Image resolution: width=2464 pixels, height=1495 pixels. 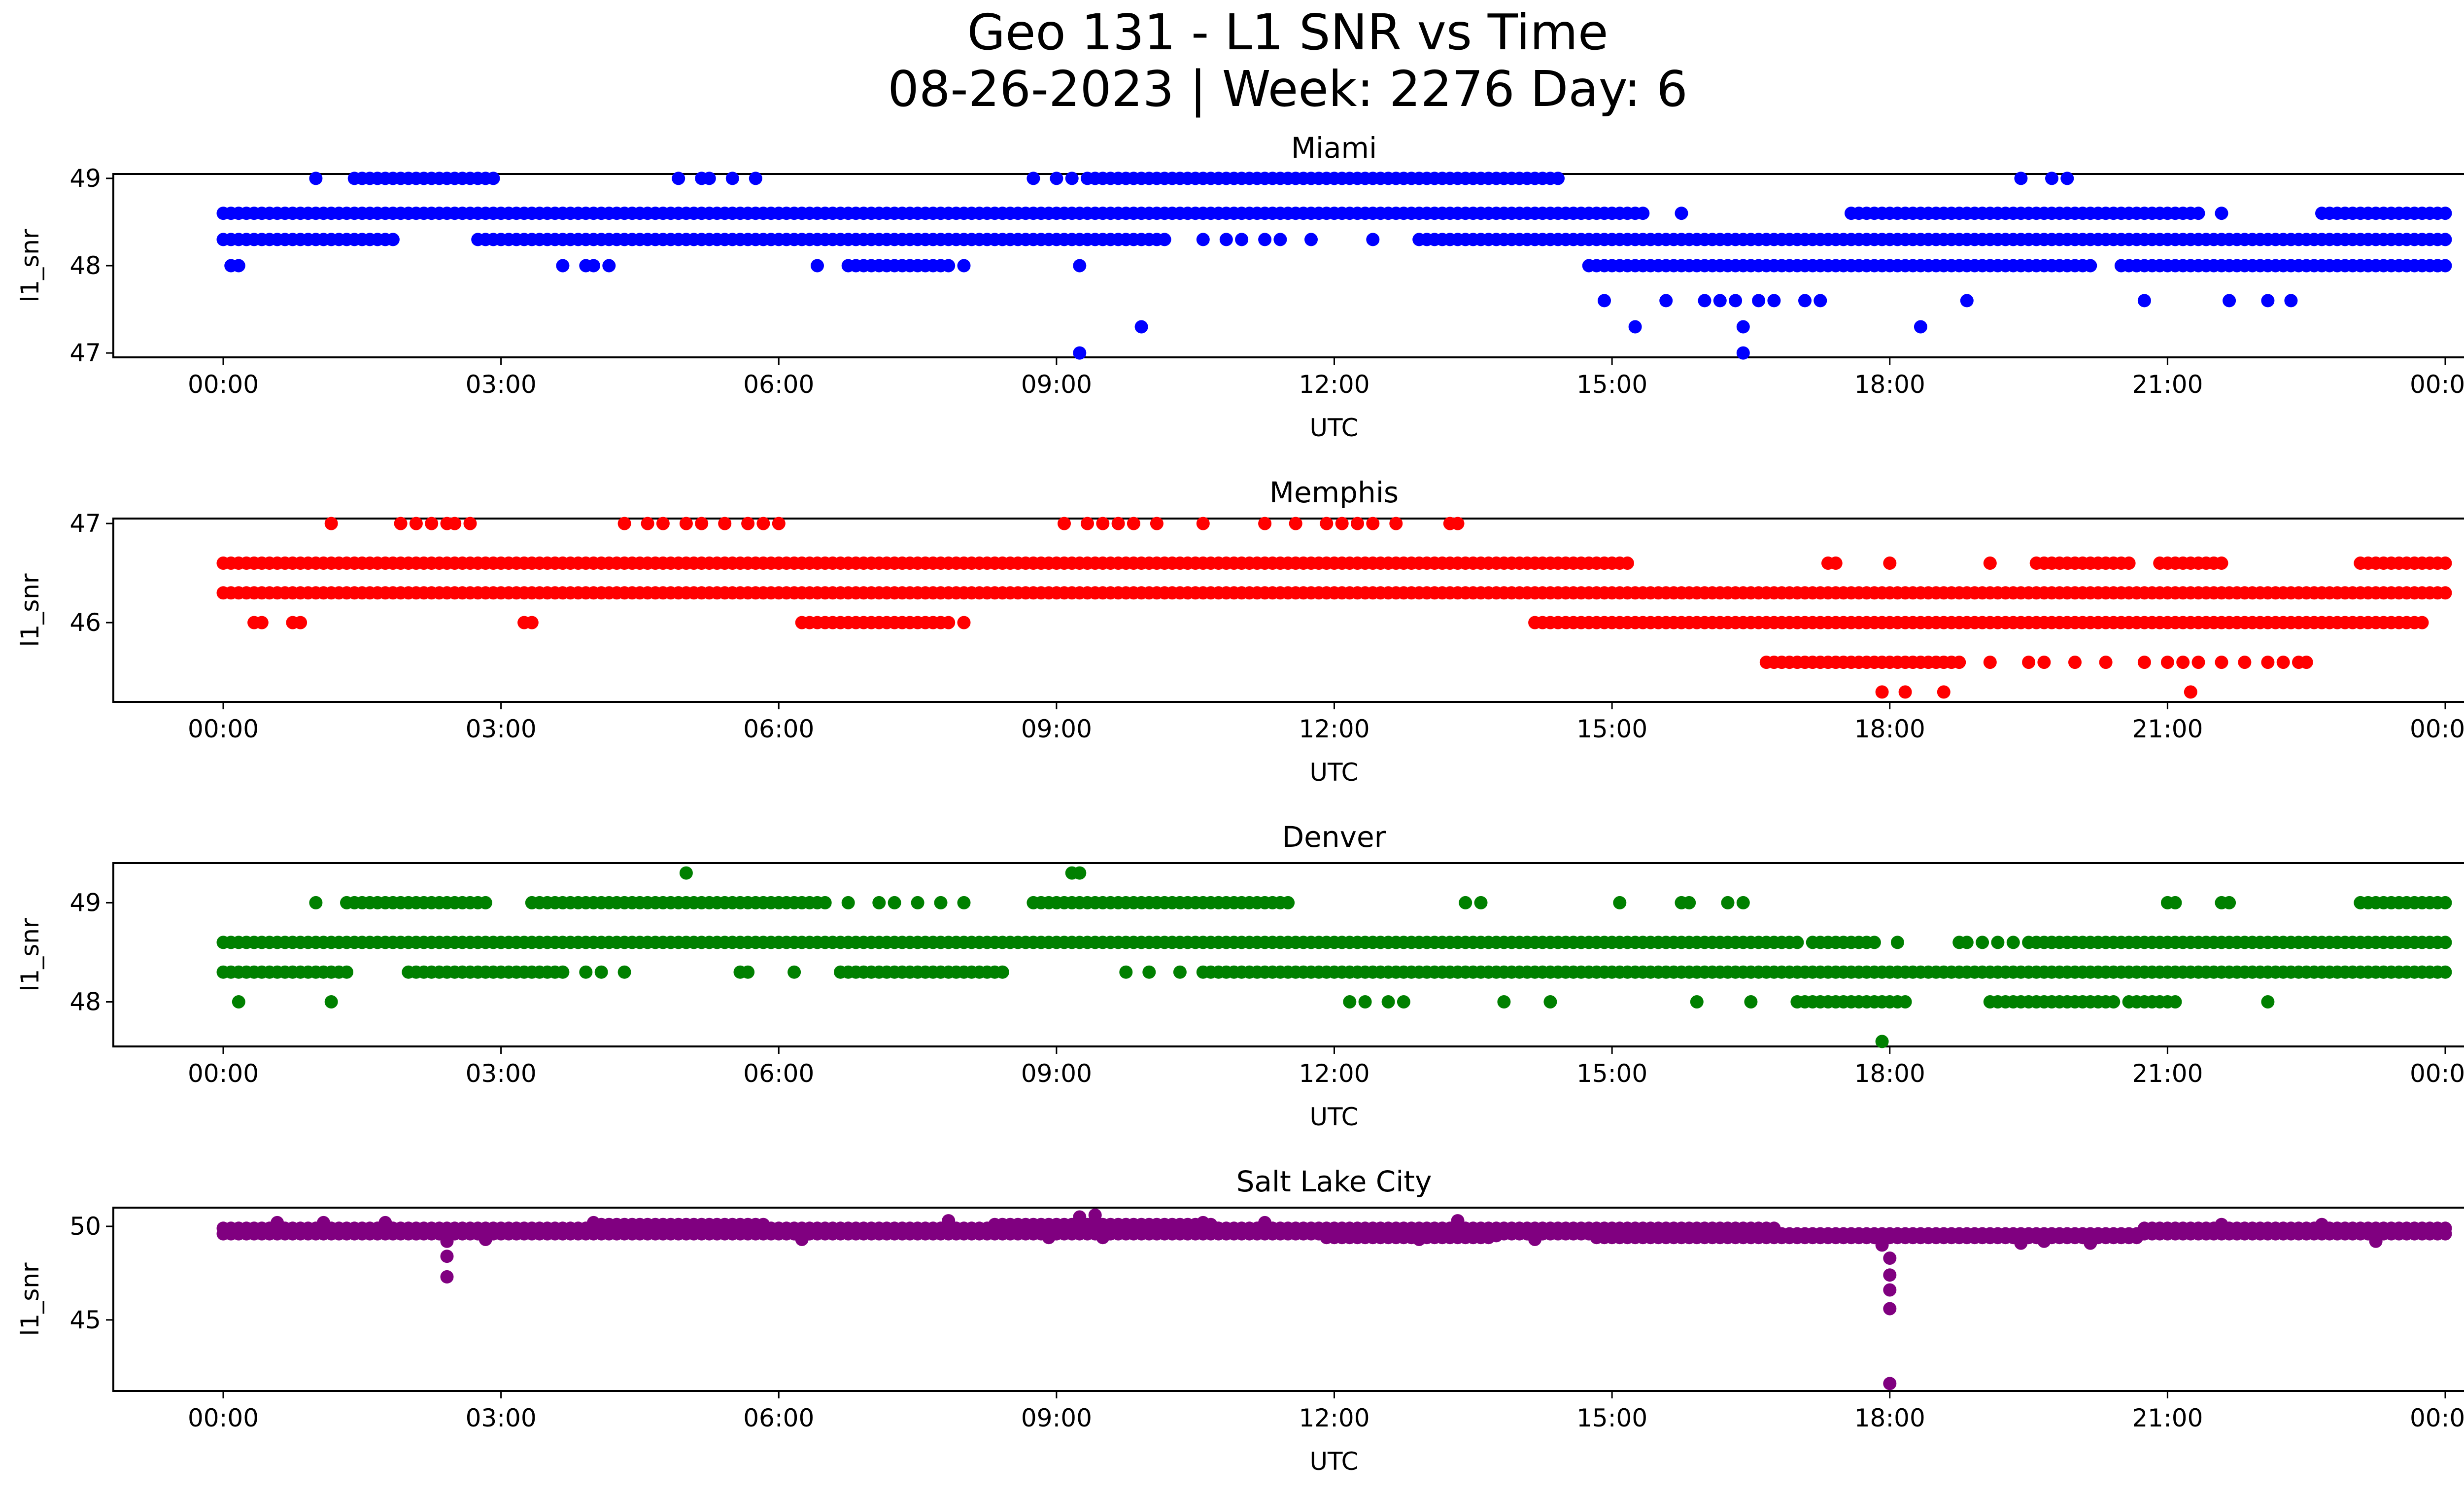 I want to click on y-axis-label-memphis: l1_snr, so click(x=30, y=610).